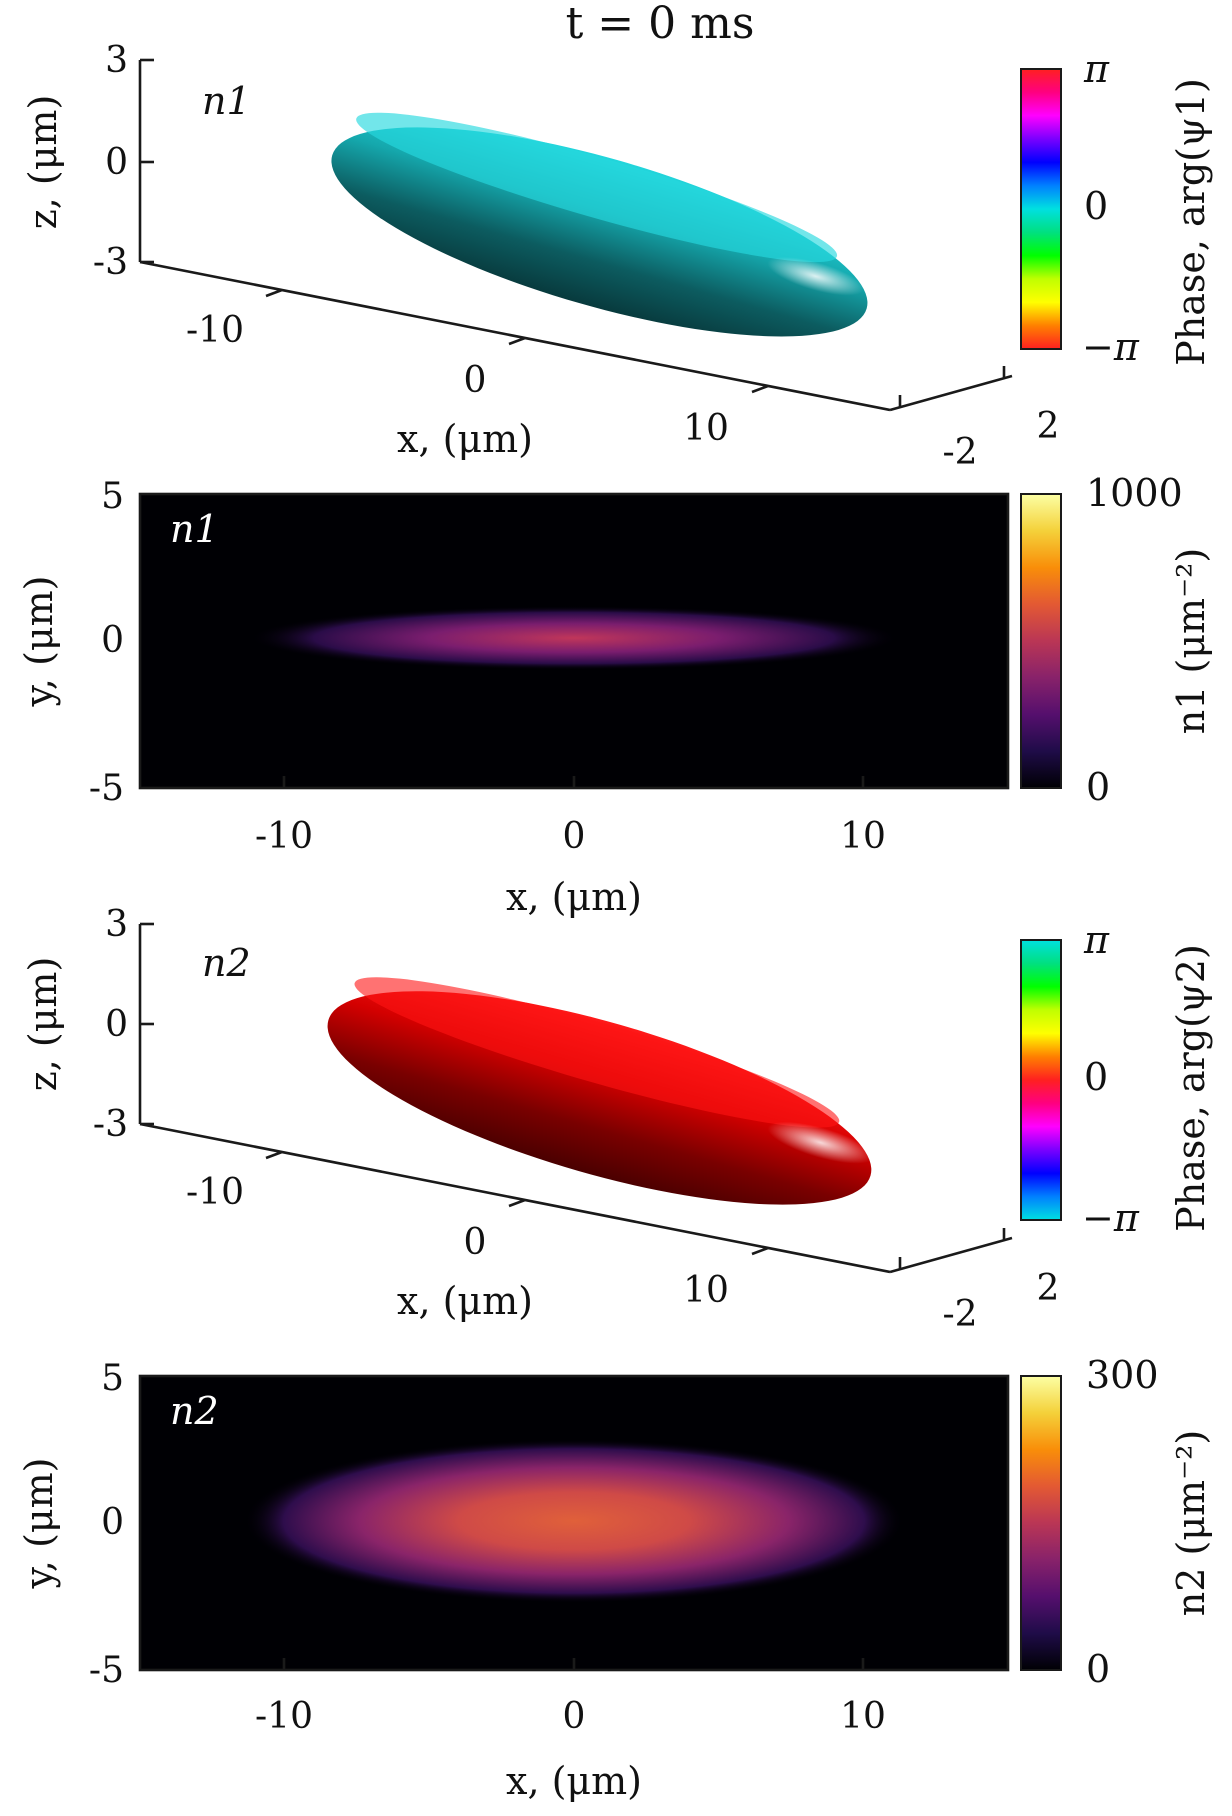 The image size is (1232, 1816). What do you see at coordinates (1191, 1088) in the screenshot?
I see `colorbar-label: Phase, arg(ψ2)` at bounding box center [1191, 1088].